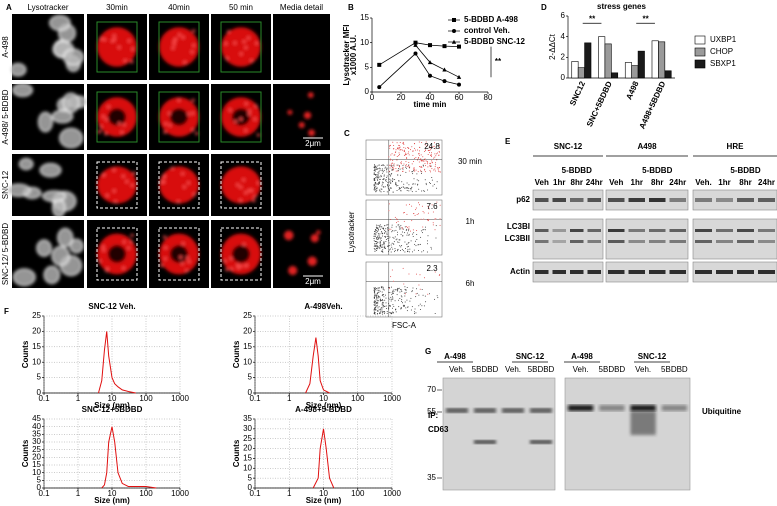 The height and width of the screenshot is (506, 777). Describe the element at coordinates (36, 433) in the screenshot. I see `y-tick-label: 35` at that location.